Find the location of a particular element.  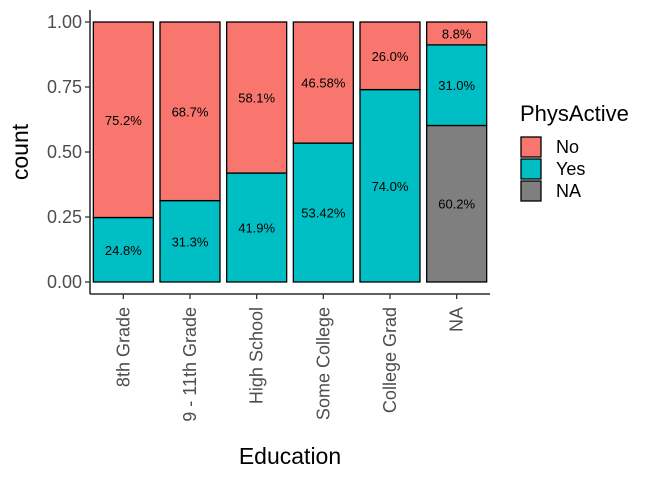

data-label: 53.42% is located at coordinates (323, 213).